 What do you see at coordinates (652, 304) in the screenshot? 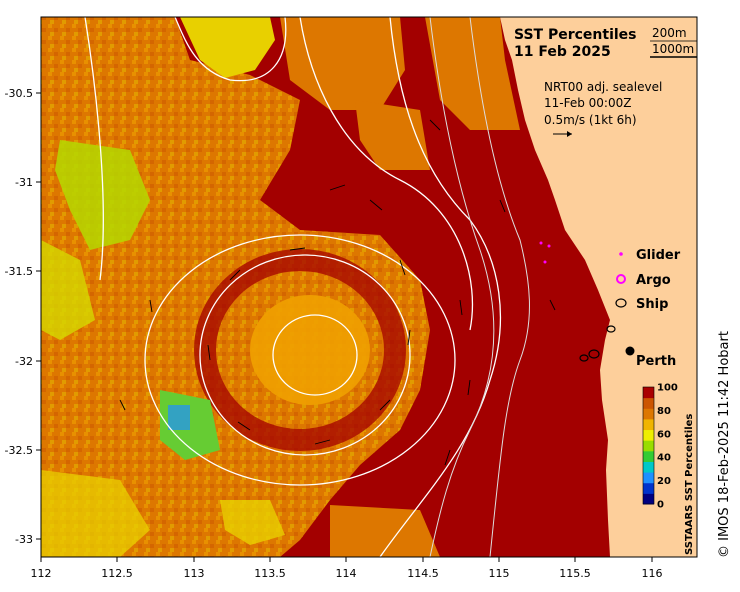
I see `legend-ship: Ship` at bounding box center [652, 304].